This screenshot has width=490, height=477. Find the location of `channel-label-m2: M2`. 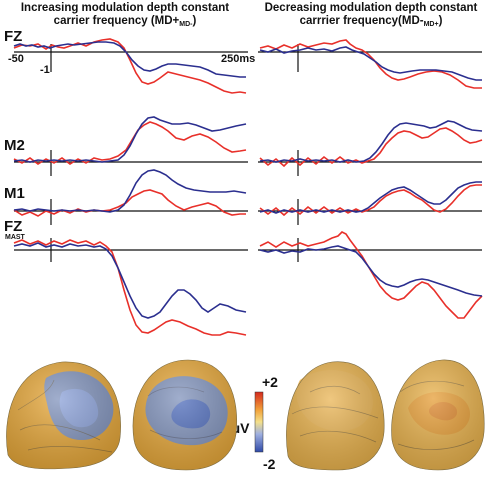

channel-label-m2: M2 is located at coordinates (14, 145).